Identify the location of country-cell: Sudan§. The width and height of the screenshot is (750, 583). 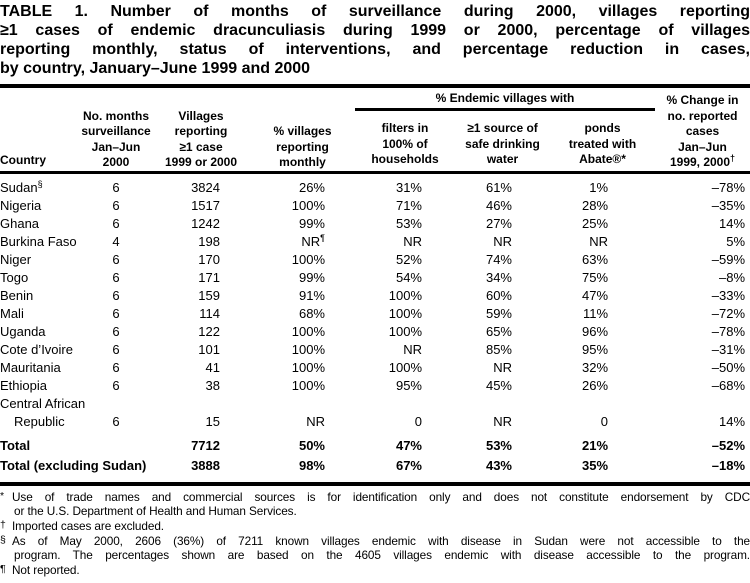
(40, 184).